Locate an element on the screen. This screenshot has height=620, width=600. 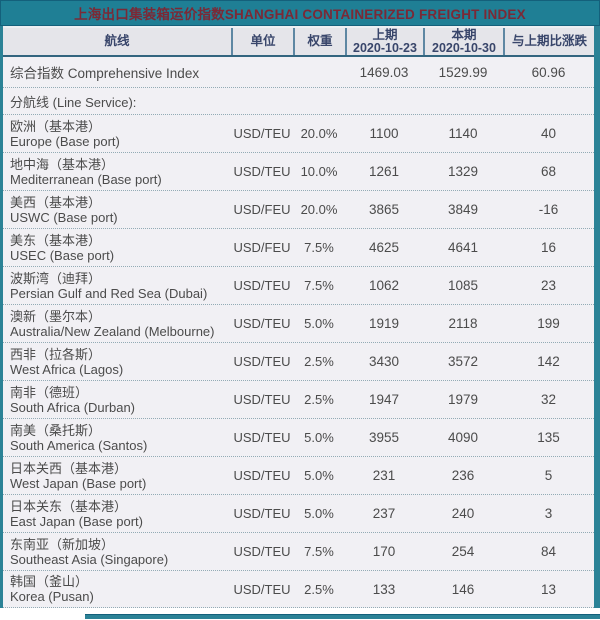
route-previous: 1947 is located at coordinates (384, 399).